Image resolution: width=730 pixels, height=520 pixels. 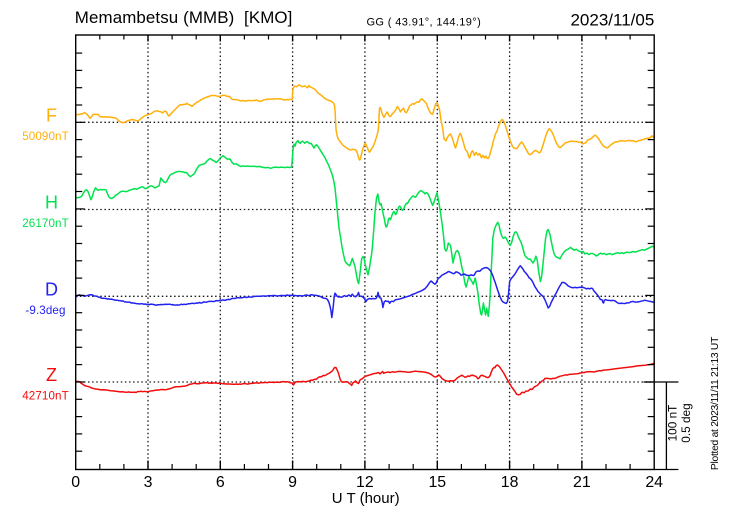 What do you see at coordinates (45, 310) in the screenshot?
I see `svg-text: -9.3deg` at bounding box center [45, 310].